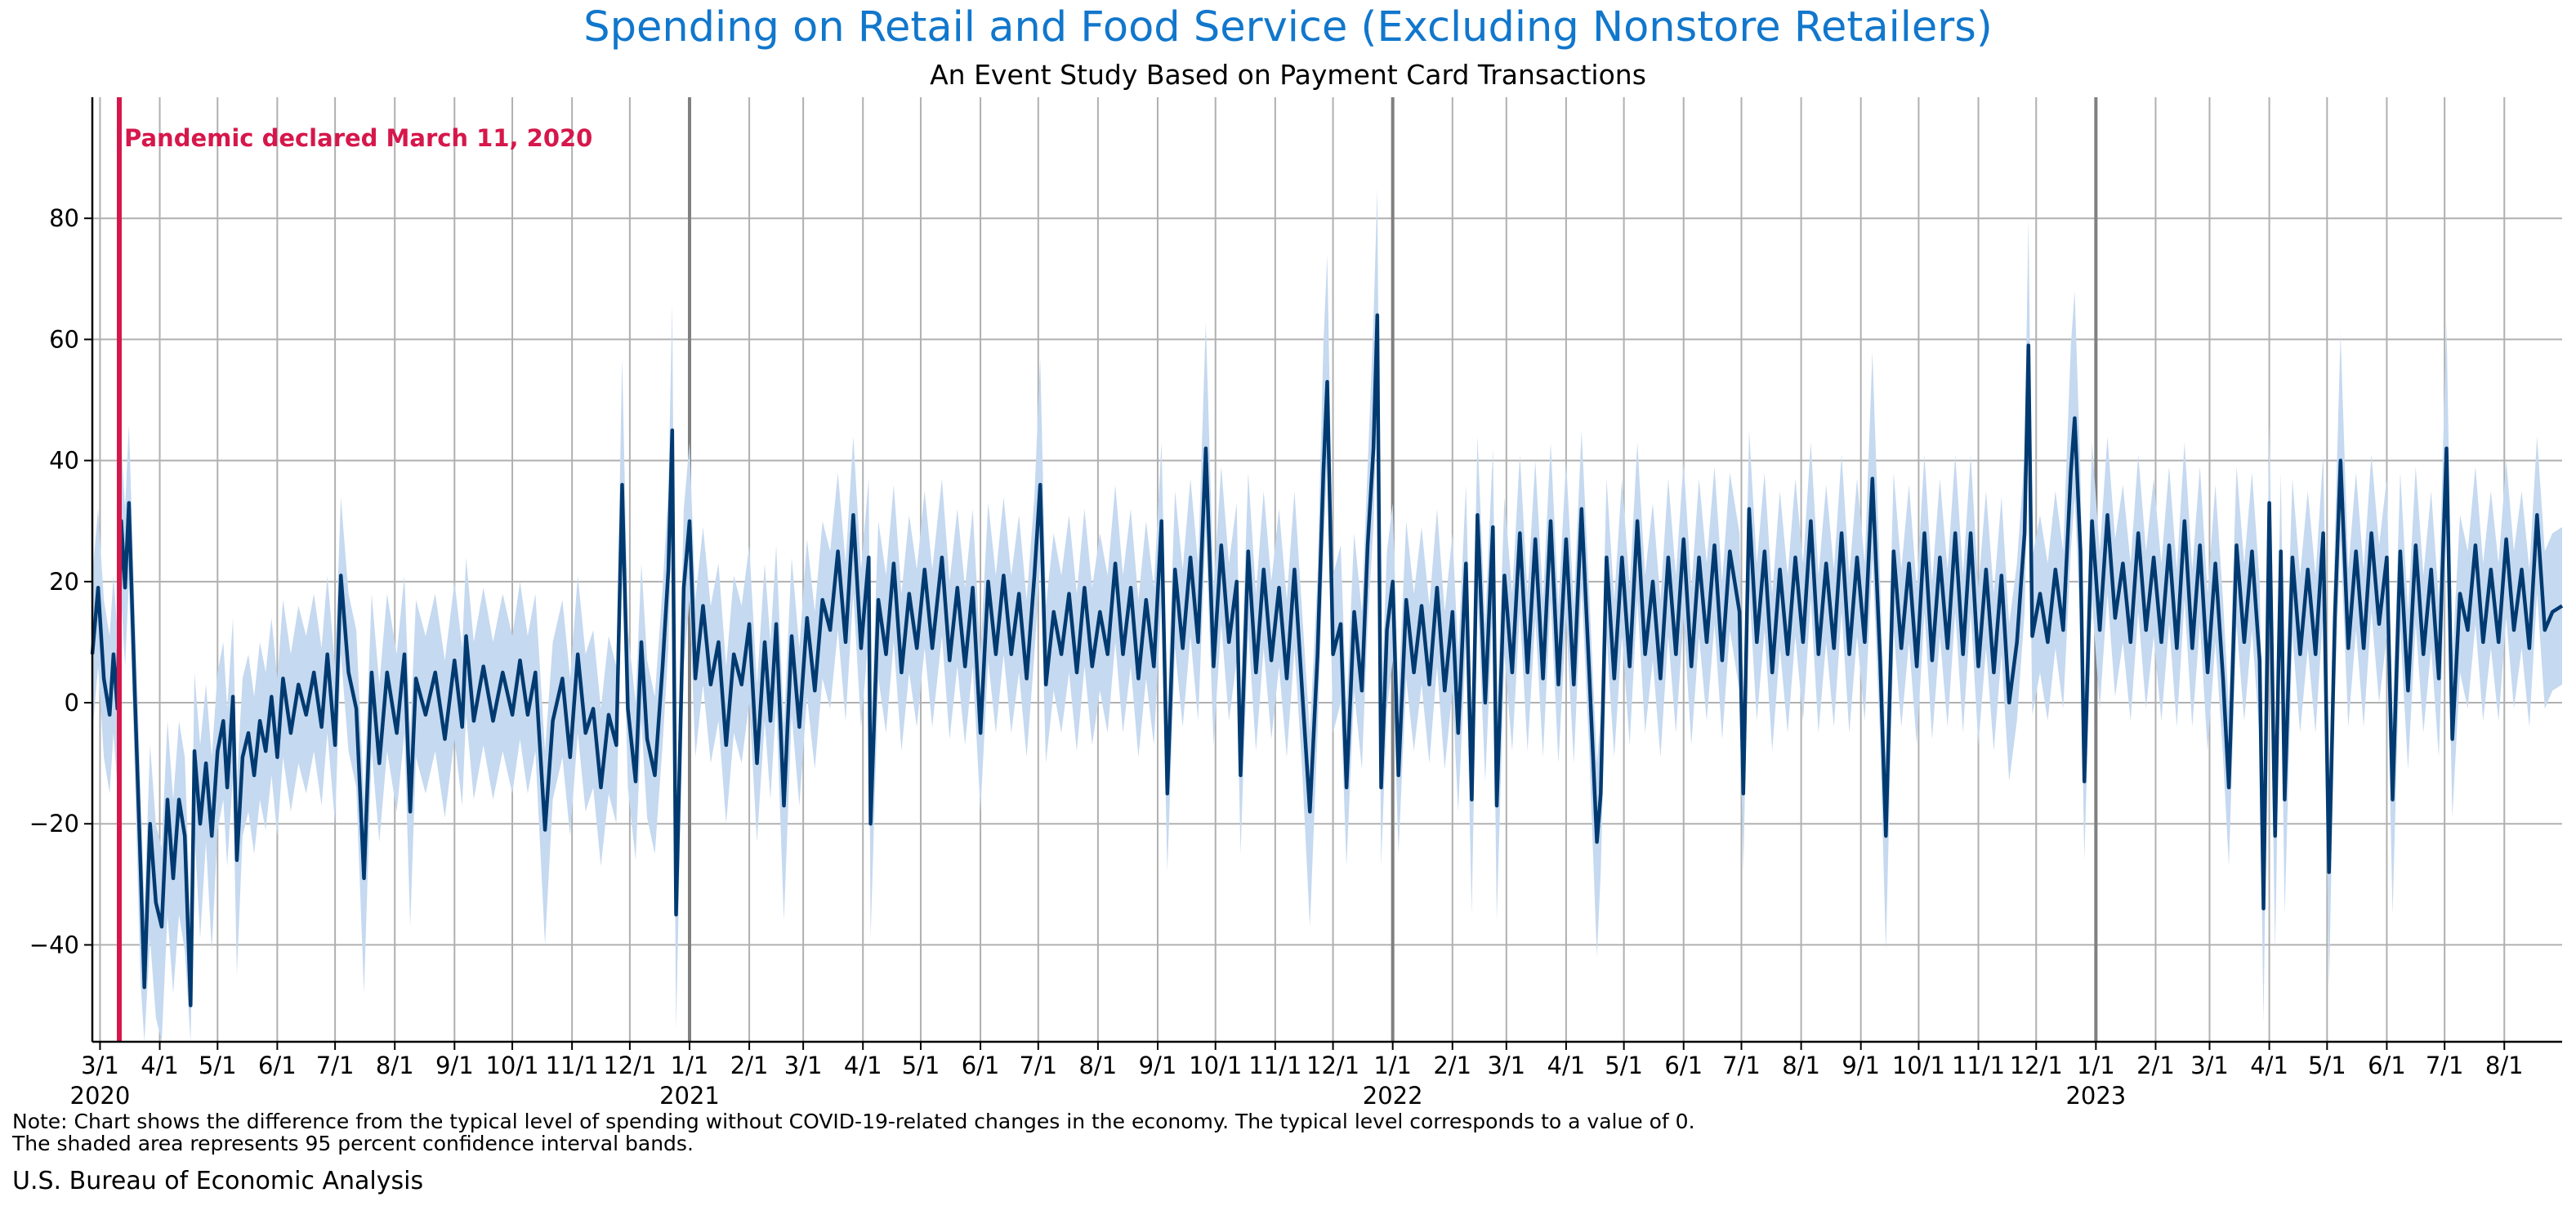 The image size is (2576, 1206). I want to click on y-tick-label: −20, so click(54, 824).